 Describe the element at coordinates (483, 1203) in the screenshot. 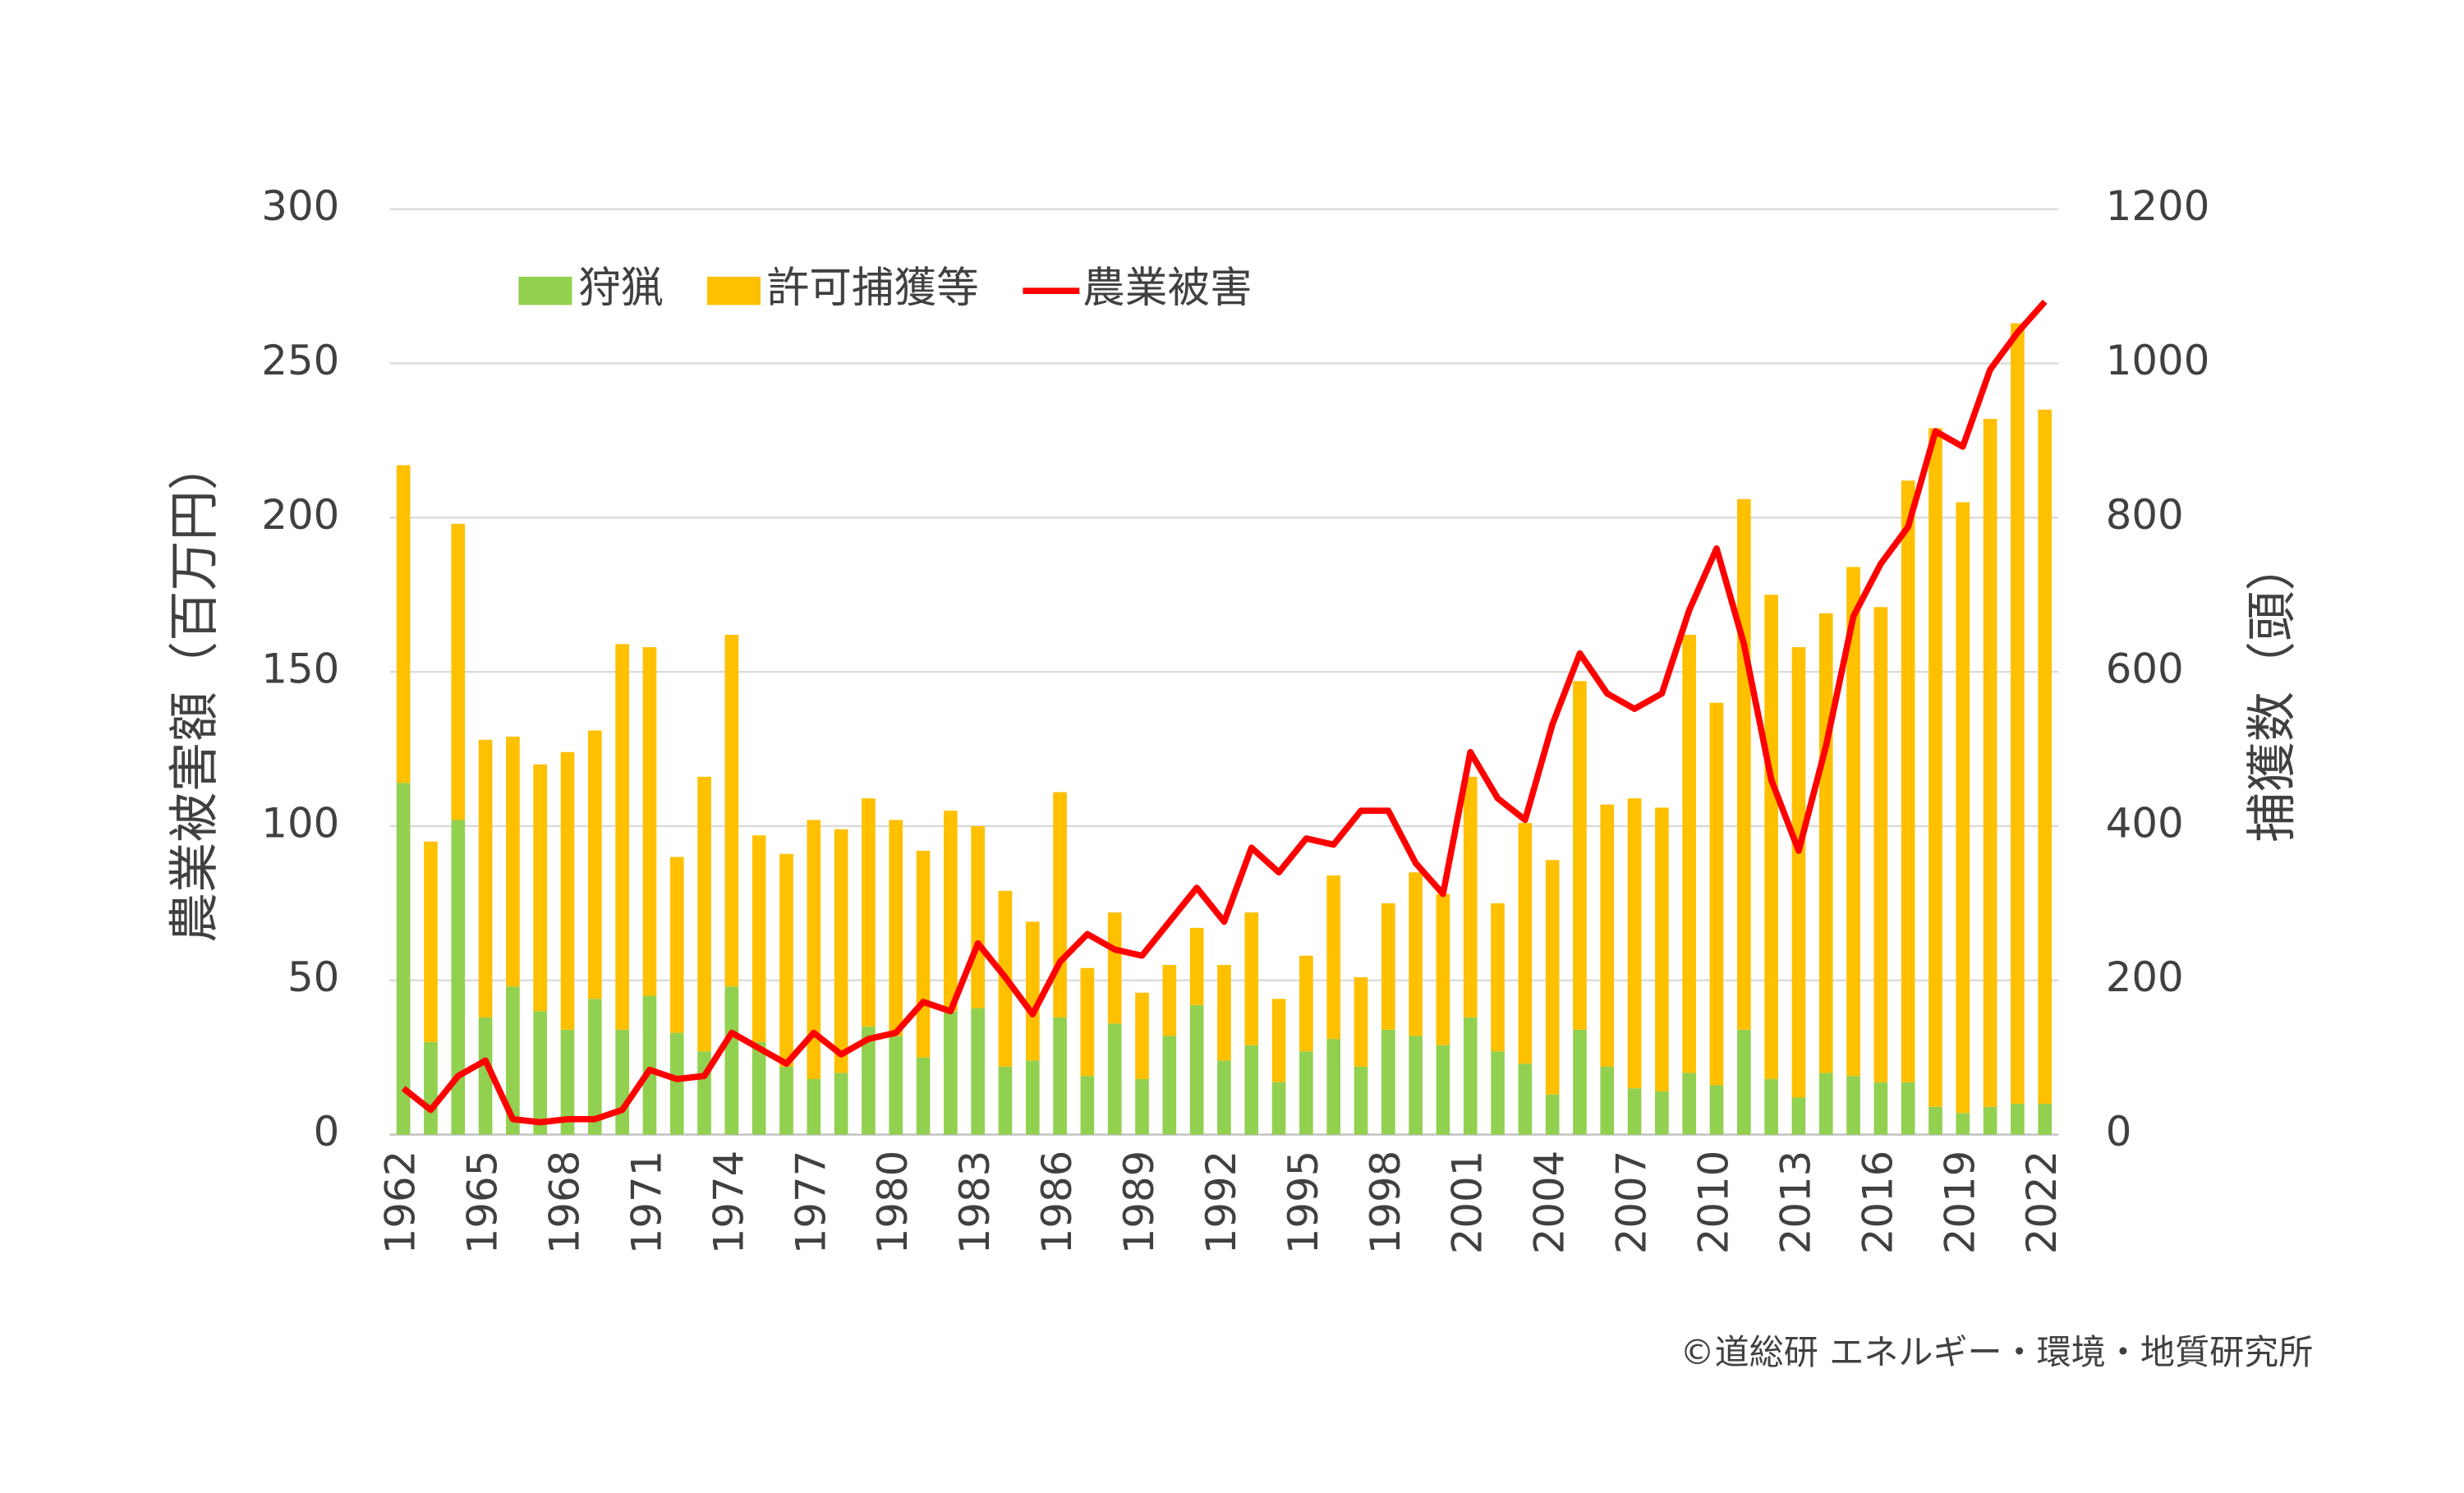

I see `x-tick-label: 1965` at that location.